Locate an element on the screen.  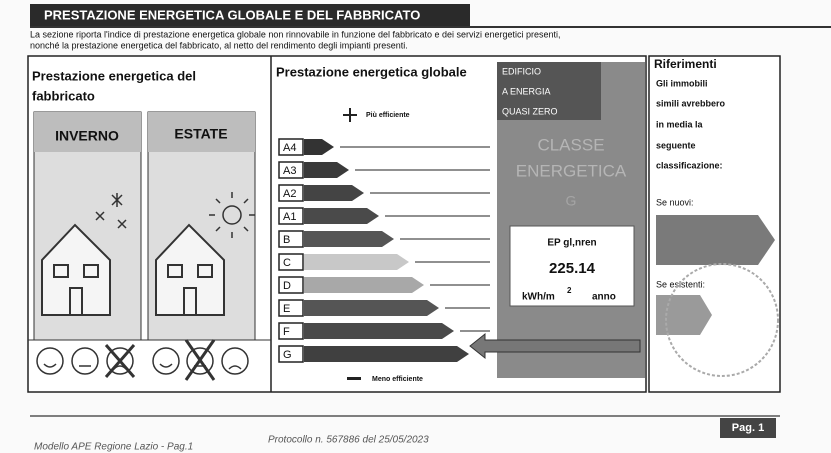
class-title: CLASSE is located at coordinates (570, 144).